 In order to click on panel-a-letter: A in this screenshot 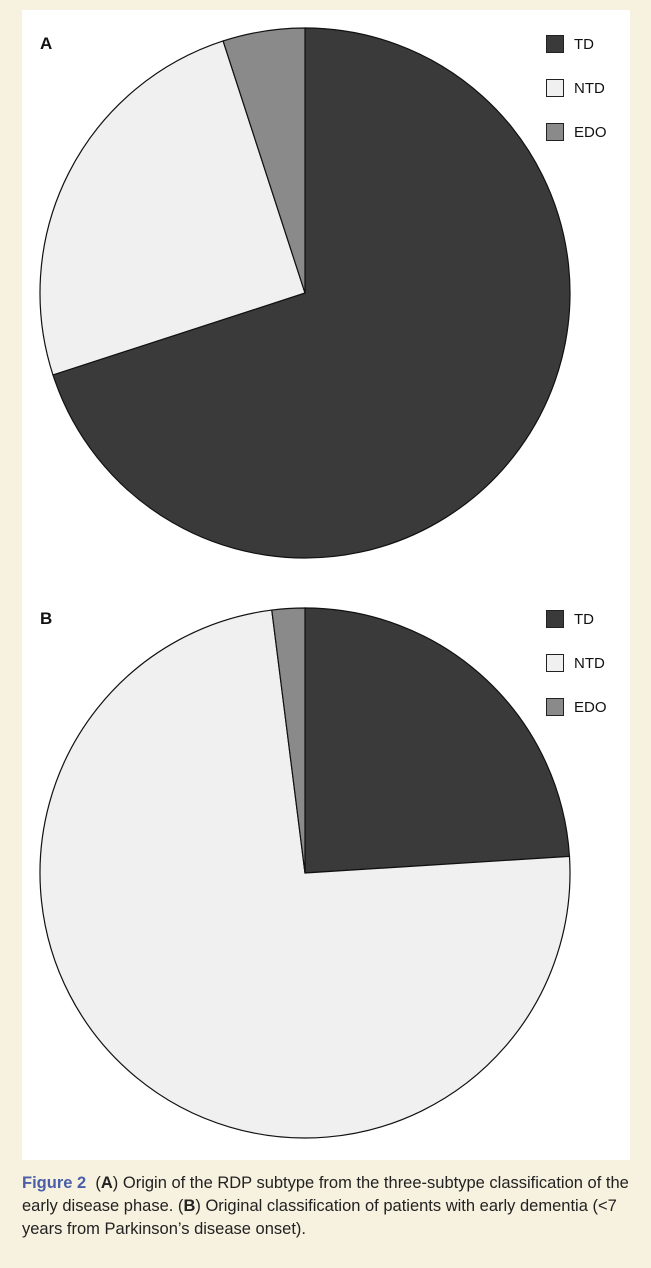, I will do `click(46, 43)`.